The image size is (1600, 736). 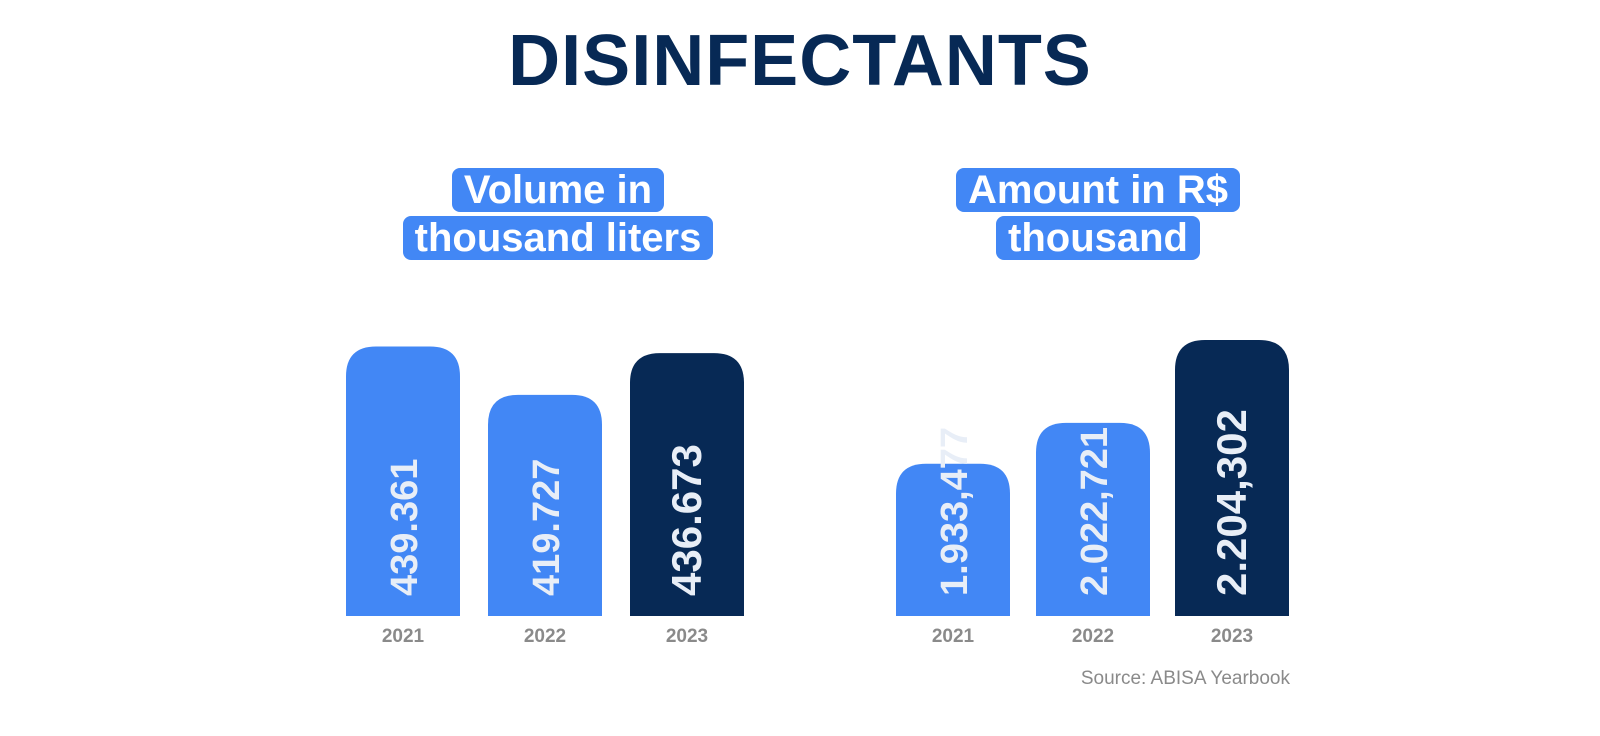 I want to click on chart-1-value-label-2022: 419.727, so click(x=547, y=527).